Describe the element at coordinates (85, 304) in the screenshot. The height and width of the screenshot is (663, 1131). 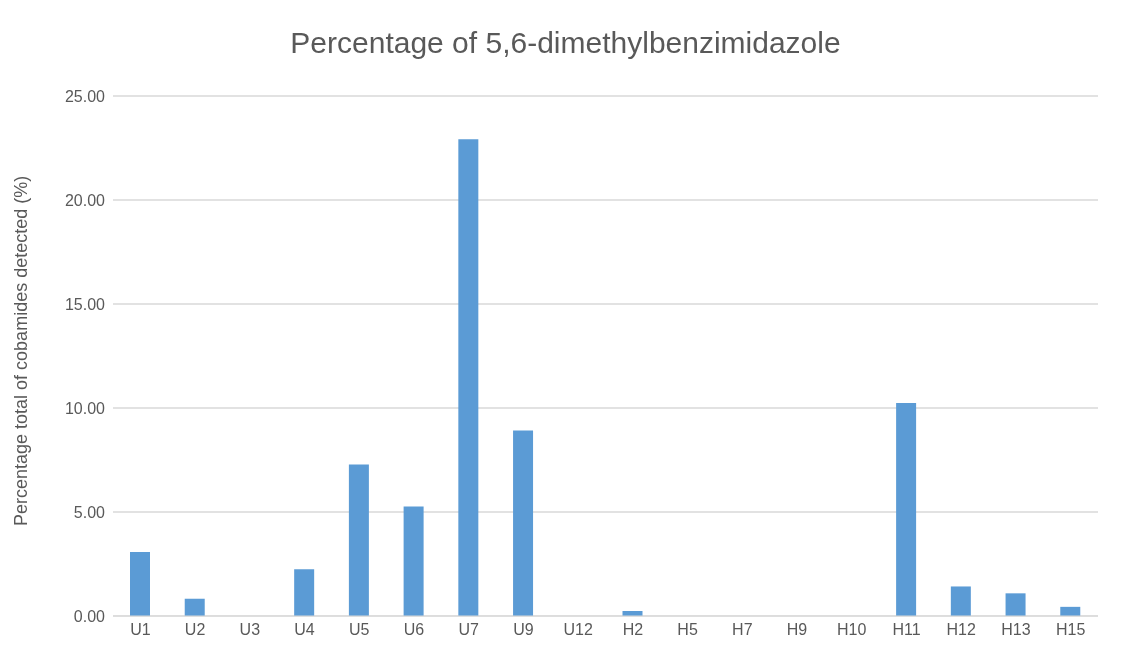
I see `y-tick-label: 15.00` at that location.